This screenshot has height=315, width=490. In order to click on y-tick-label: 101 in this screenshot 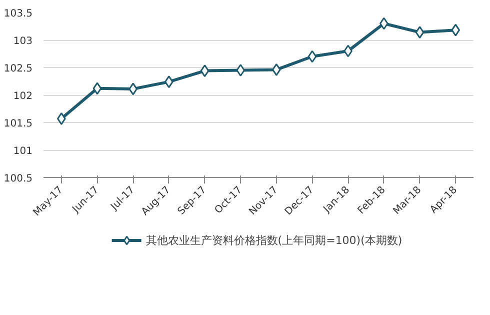, I will do `click(23, 151)`.